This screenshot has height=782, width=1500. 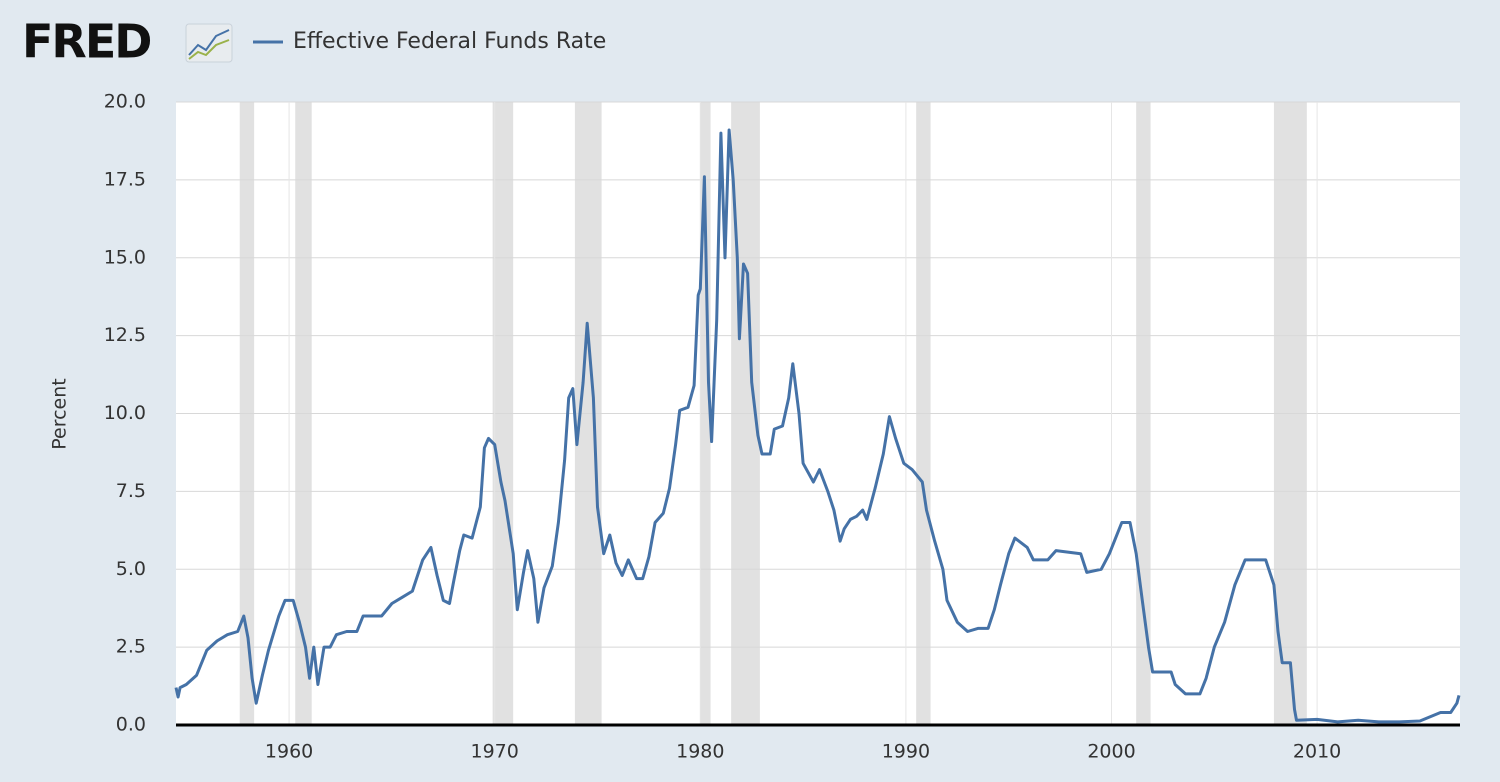 What do you see at coordinates (86, 42) in the screenshot?
I see `logo: FRED` at bounding box center [86, 42].